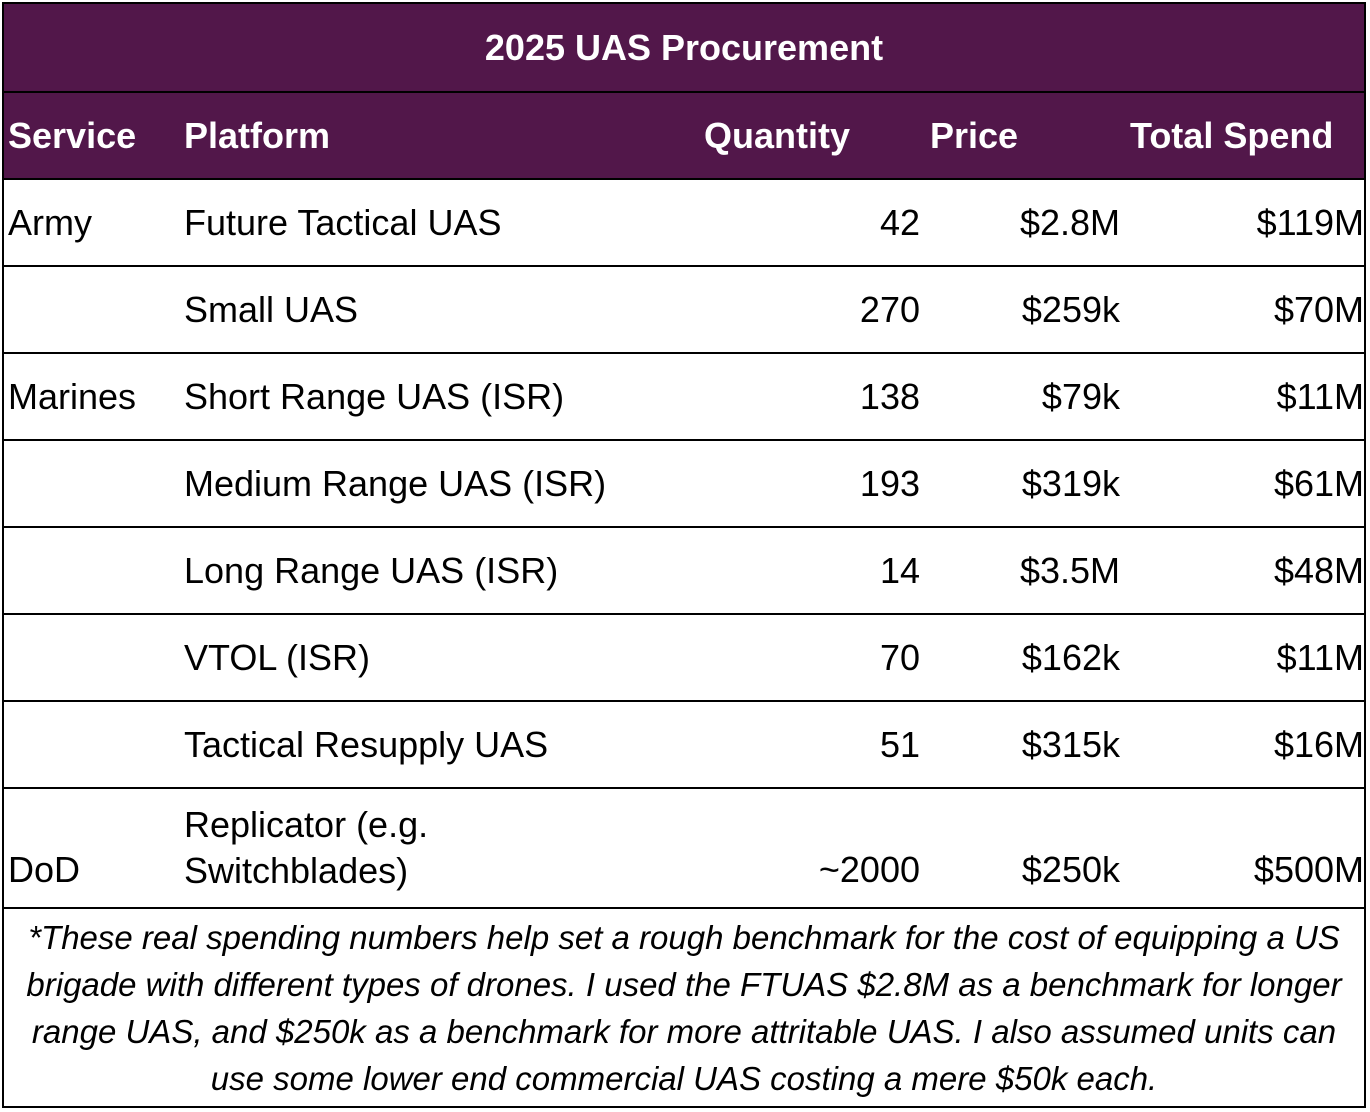  I want to click on cell-quantity: 42, so click(899, 222).